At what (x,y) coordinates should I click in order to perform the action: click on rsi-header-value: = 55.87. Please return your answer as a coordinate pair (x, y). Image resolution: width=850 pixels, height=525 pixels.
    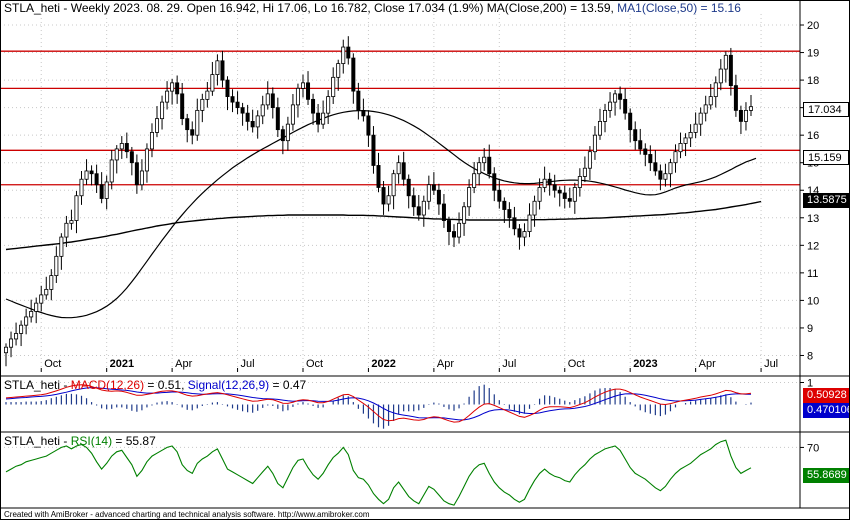
    Looking at the image, I should click on (134, 441).